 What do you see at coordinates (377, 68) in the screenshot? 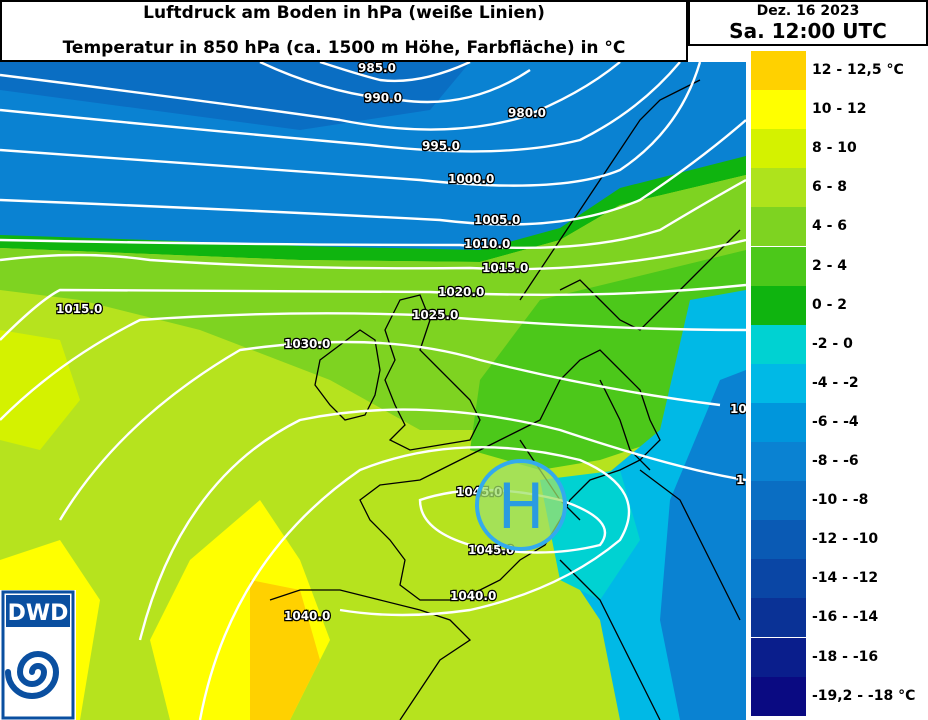
I see `isobar-label: 985.0` at bounding box center [377, 68].